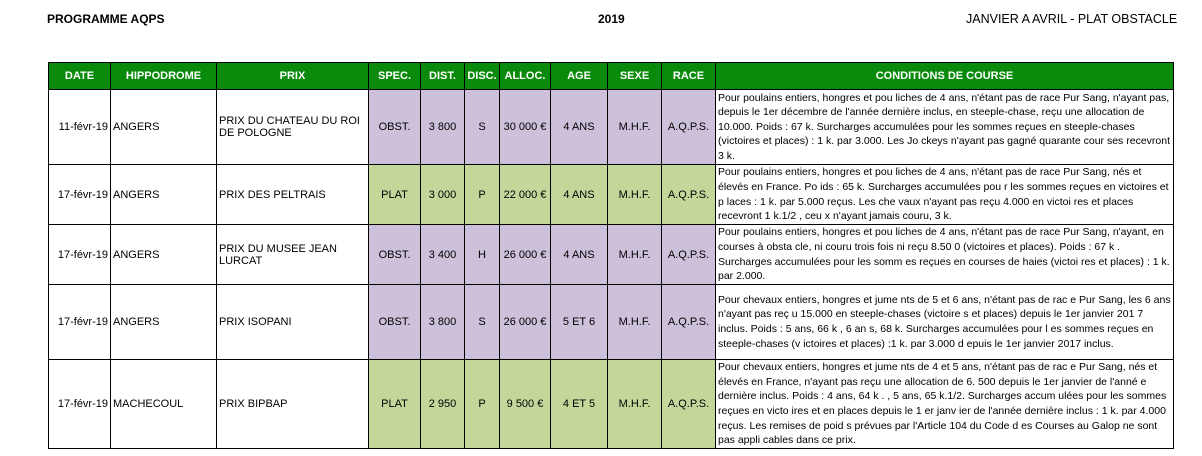 This screenshot has width=1202, height=456. Describe the element at coordinates (944, 76) in the screenshot. I see `col-header-conditions: CONDITIONS DE COURSE` at that location.